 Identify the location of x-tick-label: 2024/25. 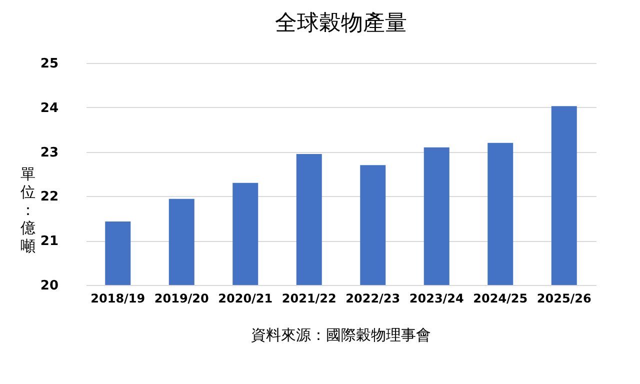
(500, 299).